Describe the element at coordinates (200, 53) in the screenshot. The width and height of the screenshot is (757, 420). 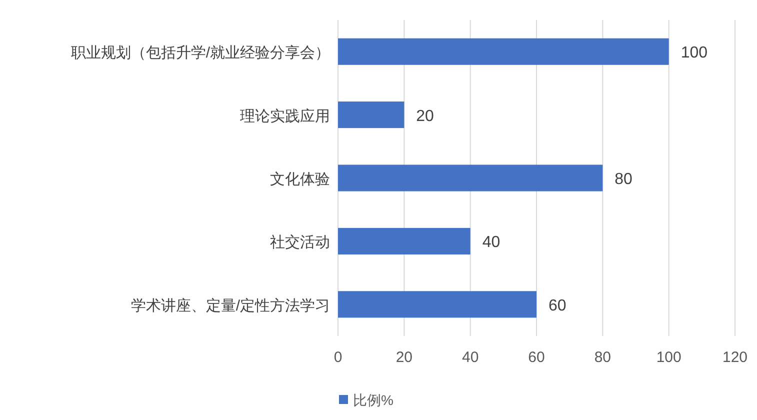
I see `y-tick-label: 职业规划（包括升学/就业经验分享会）` at that location.